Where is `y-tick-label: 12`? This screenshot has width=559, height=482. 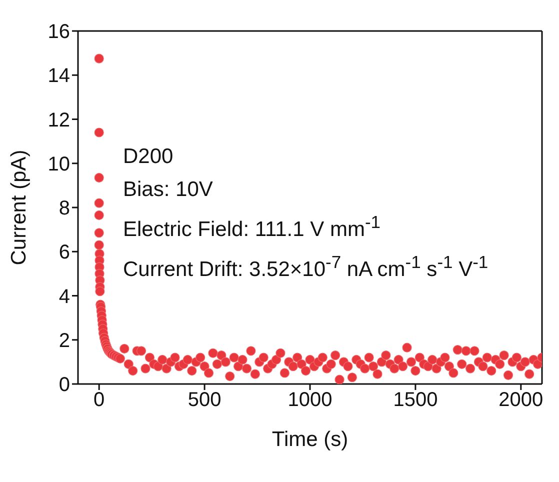 y-tick-label: 12 is located at coordinates (59, 120).